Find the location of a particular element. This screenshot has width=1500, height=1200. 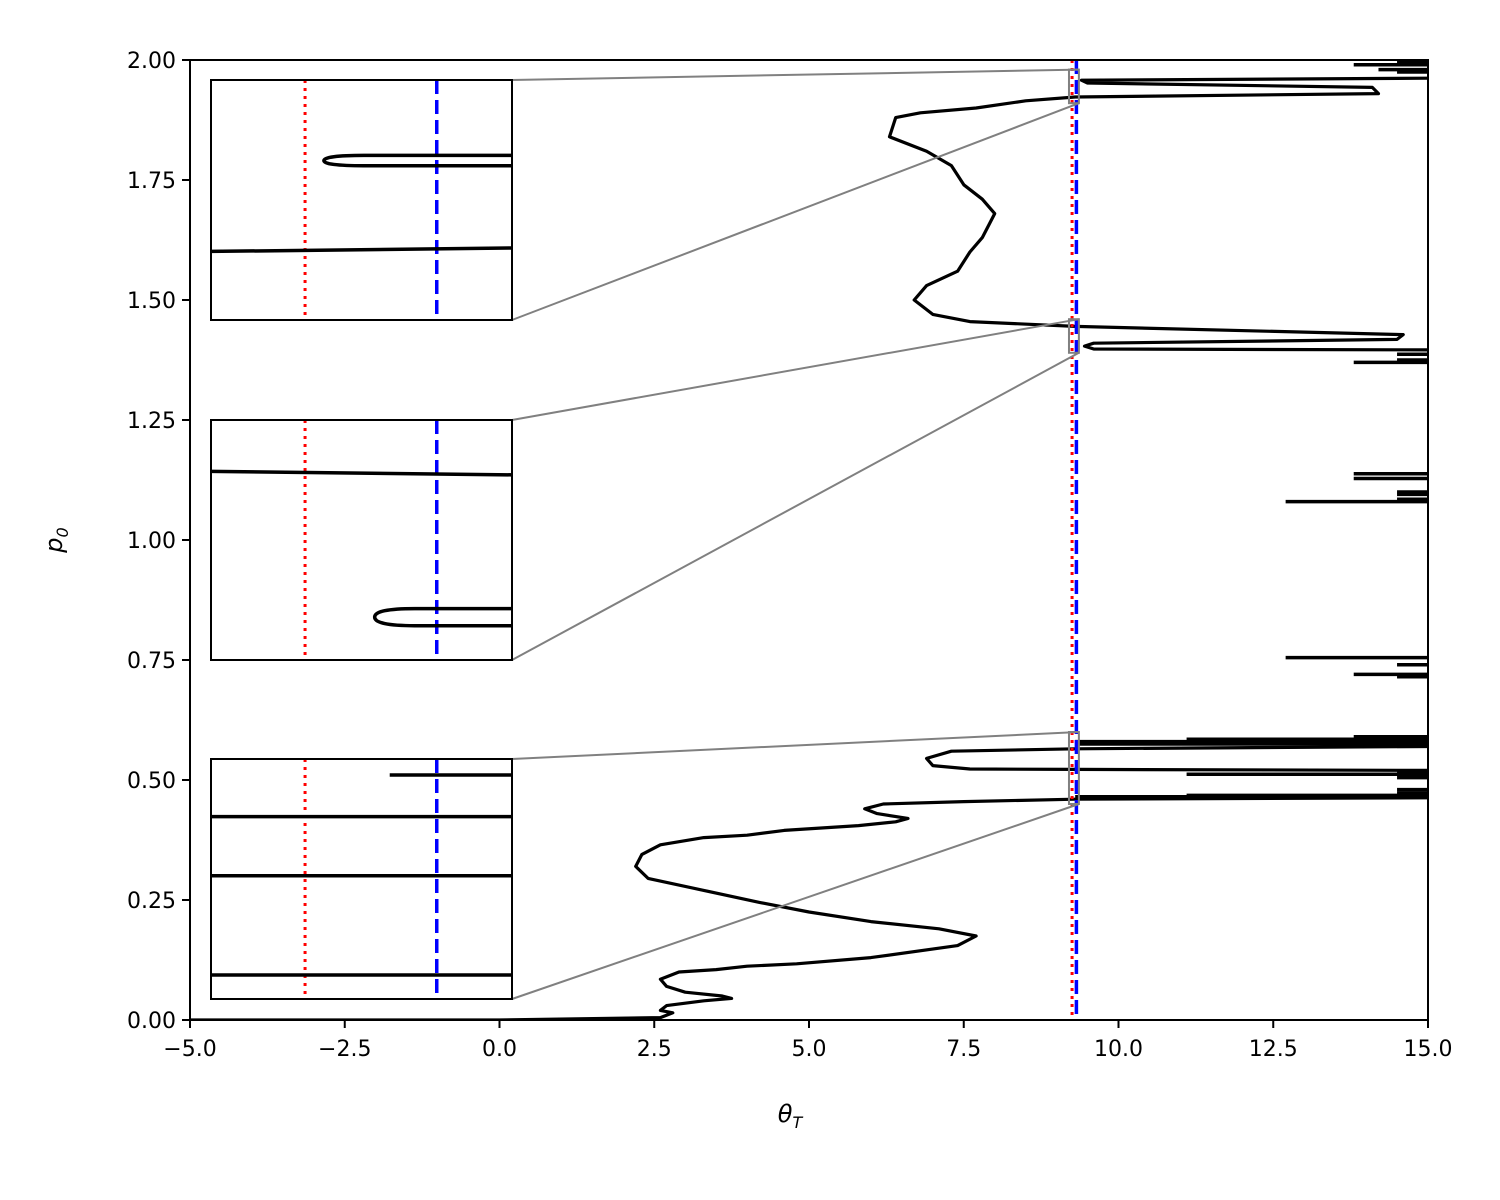

x-tick-label: 15.0 is located at coordinates (1428, 1049).